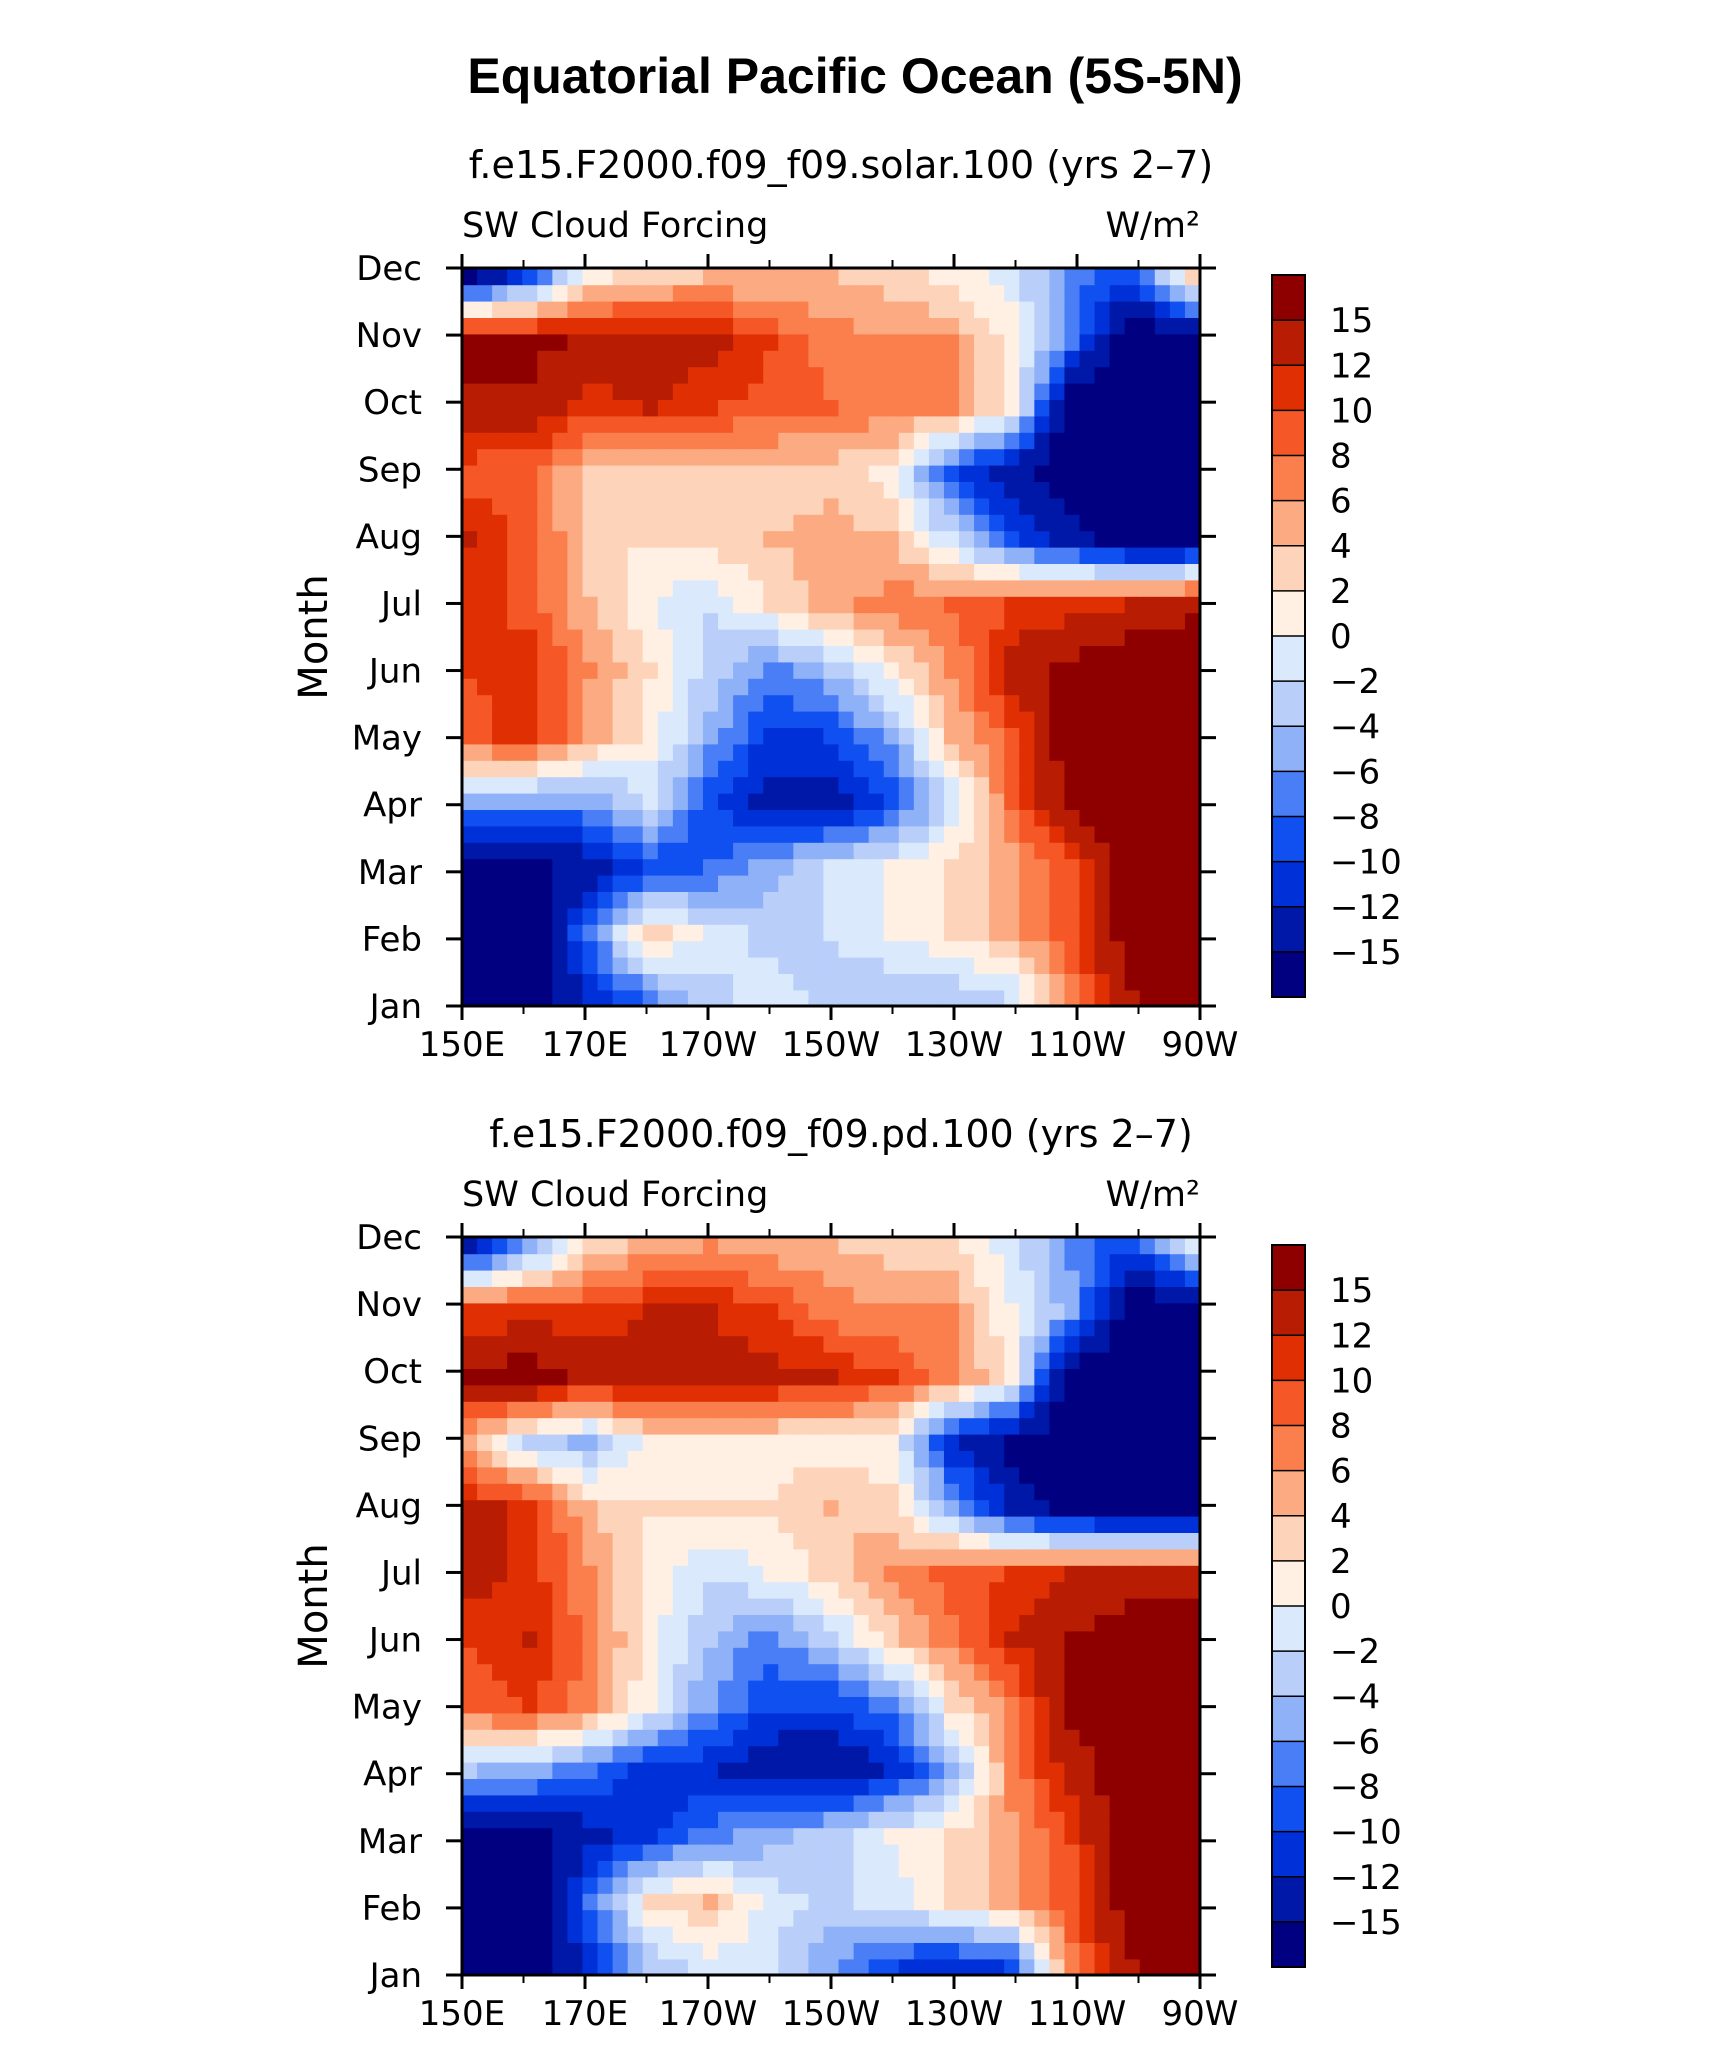  What do you see at coordinates (1355, 1652) in the screenshot?
I see `colorbar-label: −2` at bounding box center [1355, 1652].